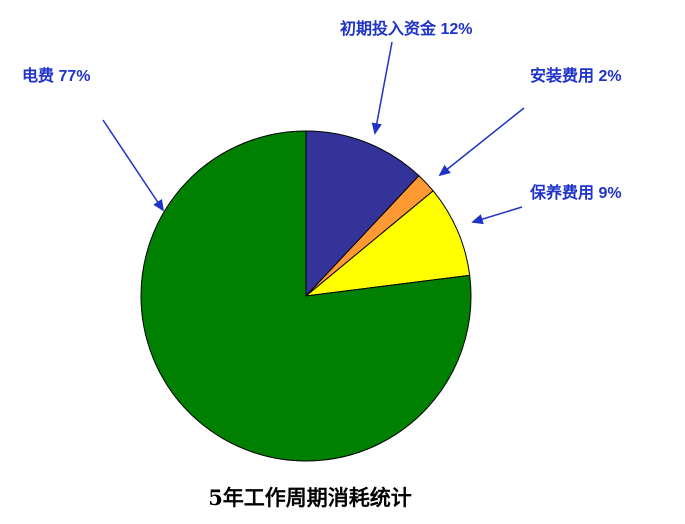 The height and width of the screenshot is (524, 685). Describe the element at coordinates (387, 243) in the screenshot. I see `pie-slice-maintenance` at that location.